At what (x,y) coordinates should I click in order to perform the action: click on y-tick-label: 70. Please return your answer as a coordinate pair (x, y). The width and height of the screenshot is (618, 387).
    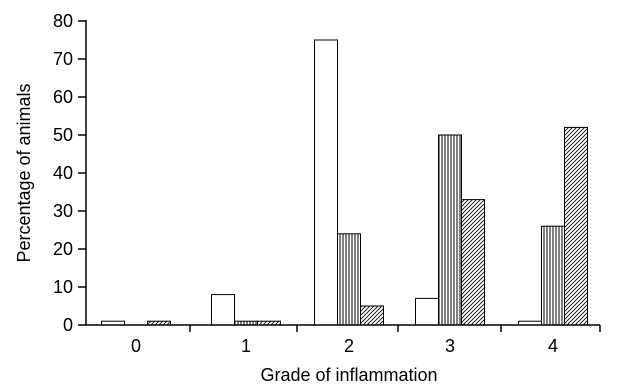
    Looking at the image, I should click on (63, 59).